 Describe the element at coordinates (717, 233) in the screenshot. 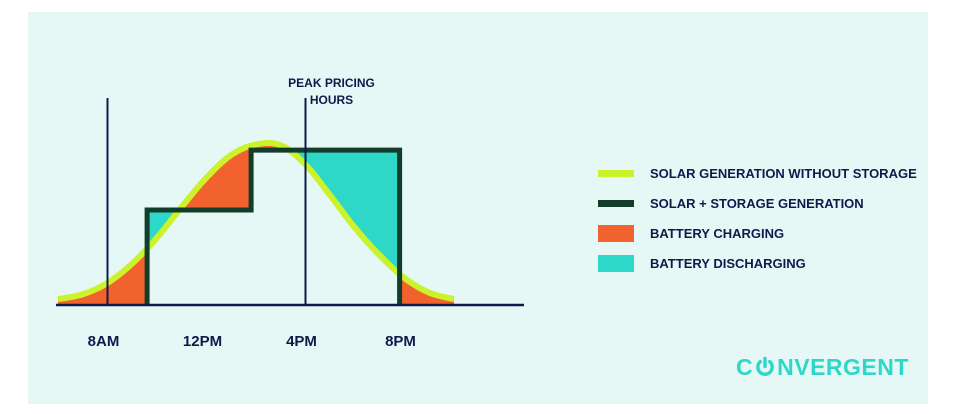

I see `legend-label: BATTERY CHARGING` at that location.